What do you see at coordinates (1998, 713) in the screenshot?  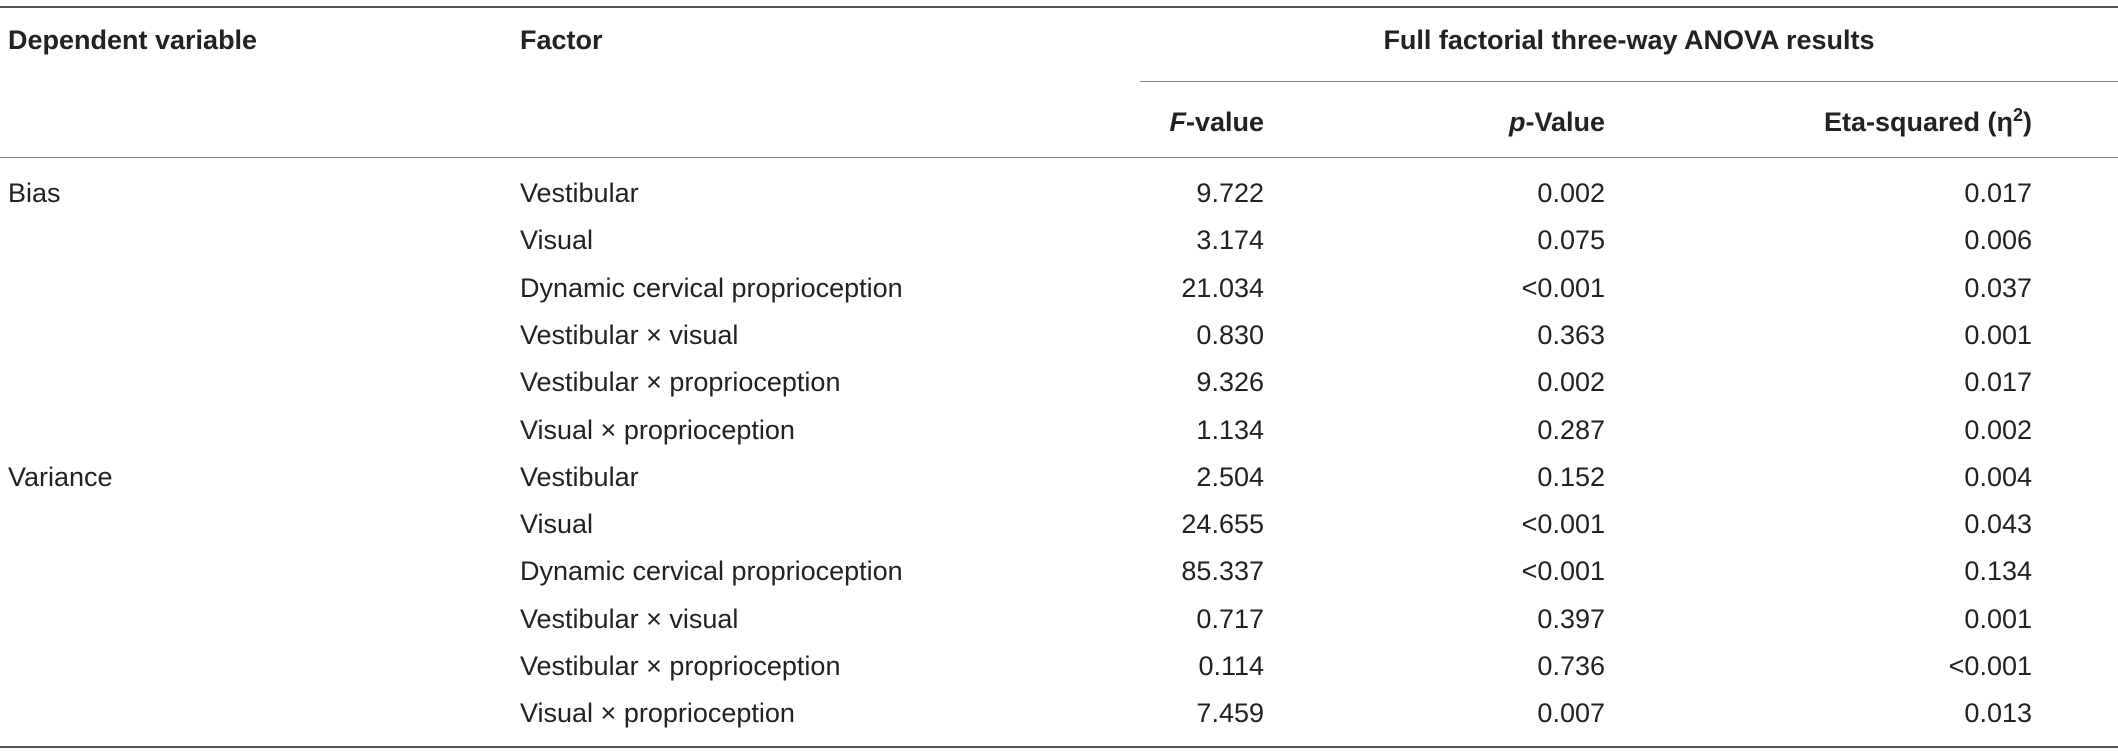 I see `row-eta-squared: 0.013` at bounding box center [1998, 713].